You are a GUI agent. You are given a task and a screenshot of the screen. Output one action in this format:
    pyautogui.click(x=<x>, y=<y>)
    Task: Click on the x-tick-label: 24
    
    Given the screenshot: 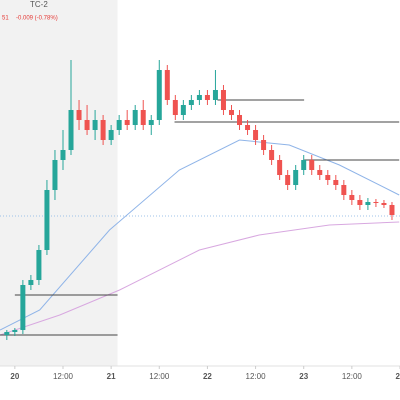 What is the action you would take?
    pyautogui.click(x=398, y=376)
    